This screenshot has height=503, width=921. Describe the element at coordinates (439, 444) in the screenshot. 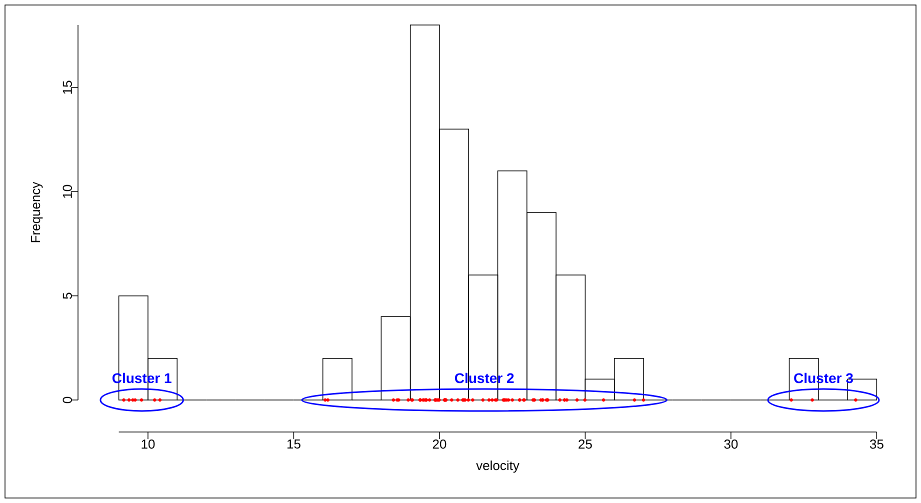

I see `x-tick-label: 20` at that location.